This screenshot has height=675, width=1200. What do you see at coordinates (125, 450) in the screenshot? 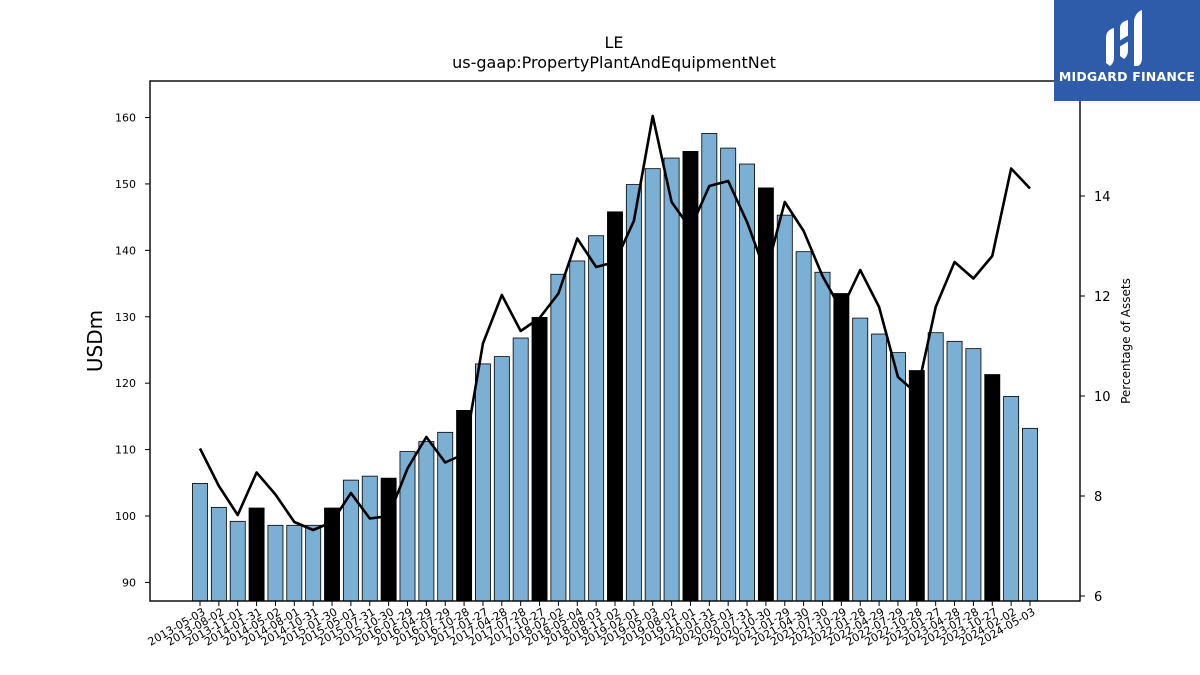
I see `y-tick-label: 110` at bounding box center [125, 450].